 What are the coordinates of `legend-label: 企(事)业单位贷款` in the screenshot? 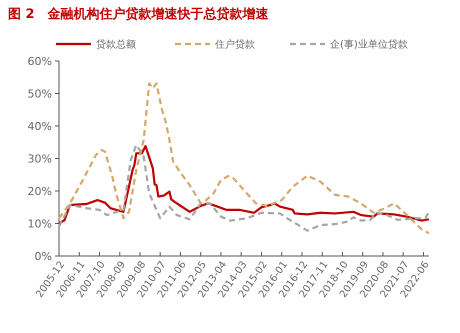 It's located at (369, 44).